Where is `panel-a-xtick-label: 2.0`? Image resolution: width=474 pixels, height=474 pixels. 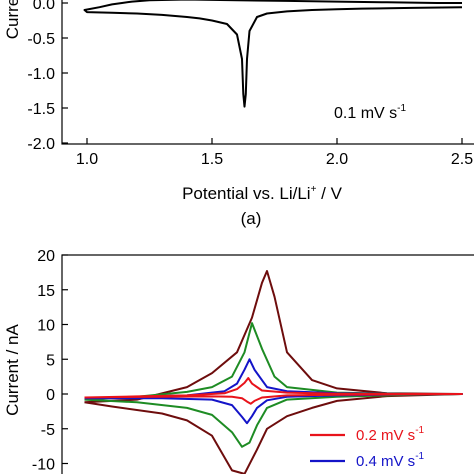
panel-a-xtick-label: 2.0 is located at coordinates (337, 159).